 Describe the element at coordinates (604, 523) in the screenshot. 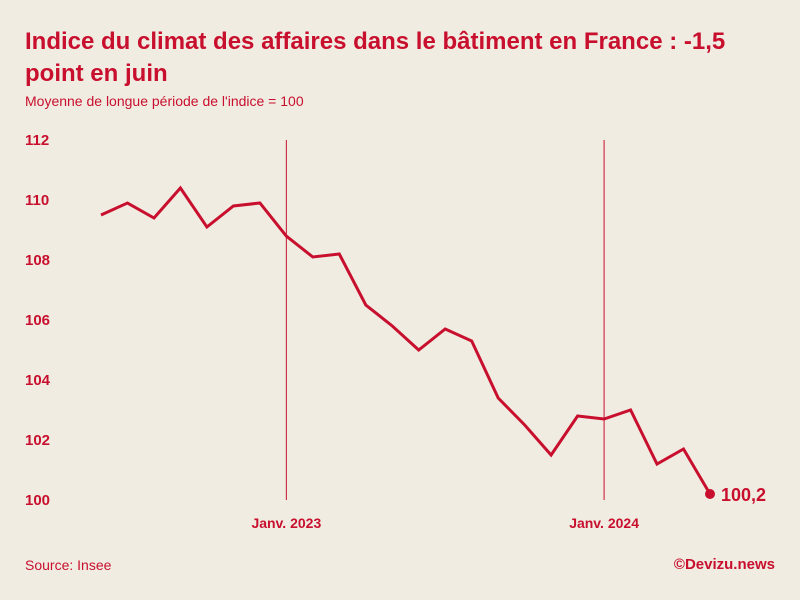

I see `x-tick-label: Janv. 2024` at that location.